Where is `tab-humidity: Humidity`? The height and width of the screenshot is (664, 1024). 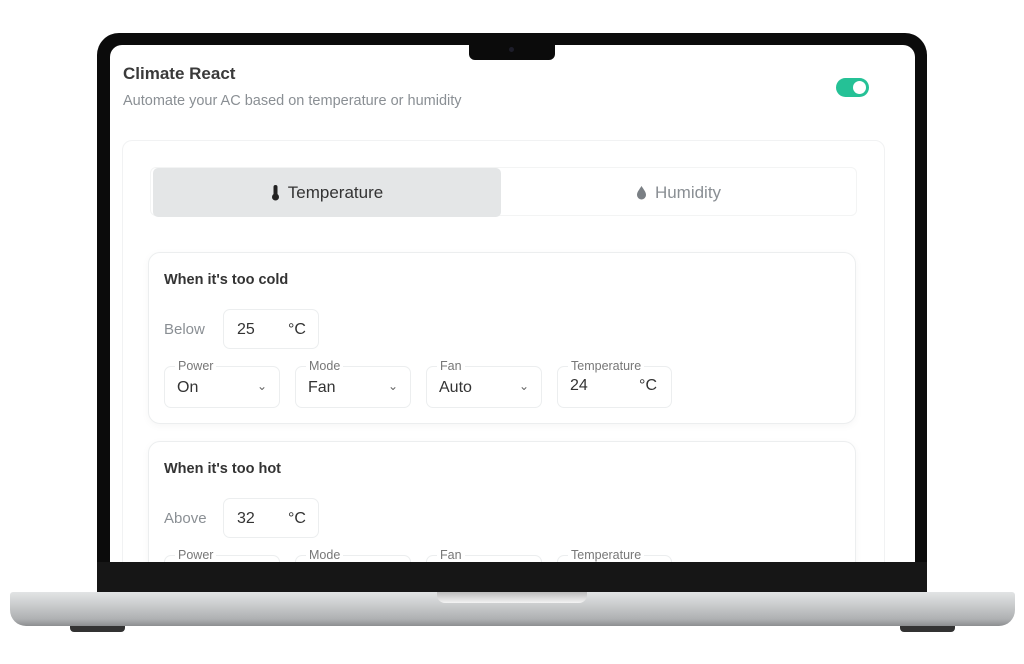
tab-humidity: Humidity is located at coordinates (678, 192).